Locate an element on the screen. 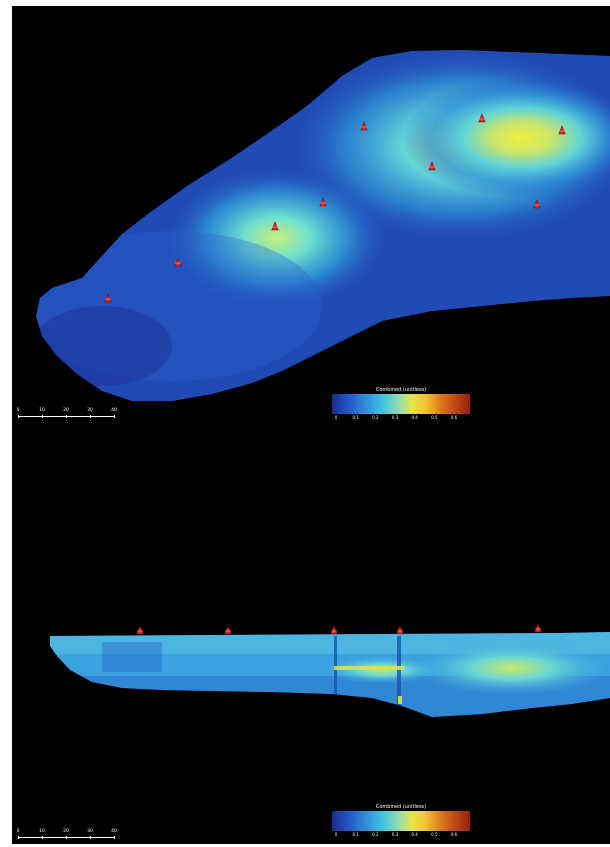  plan-colorbar: Combined (unitless) 0 0.1 0.2 0.3 0.4 0.5 0.6 is located at coordinates (401, 404).